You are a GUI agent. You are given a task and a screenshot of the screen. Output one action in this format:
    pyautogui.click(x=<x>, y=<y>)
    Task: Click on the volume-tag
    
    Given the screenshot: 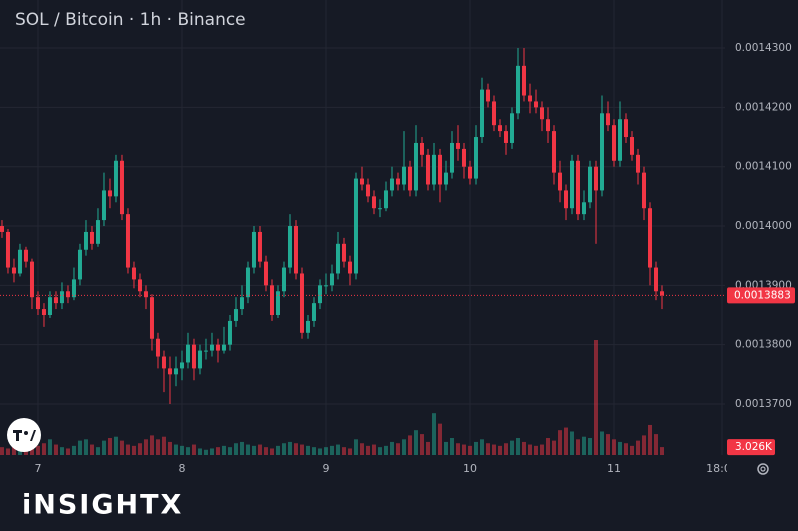 What is the action you would take?
    pyautogui.click(x=751, y=447)
    